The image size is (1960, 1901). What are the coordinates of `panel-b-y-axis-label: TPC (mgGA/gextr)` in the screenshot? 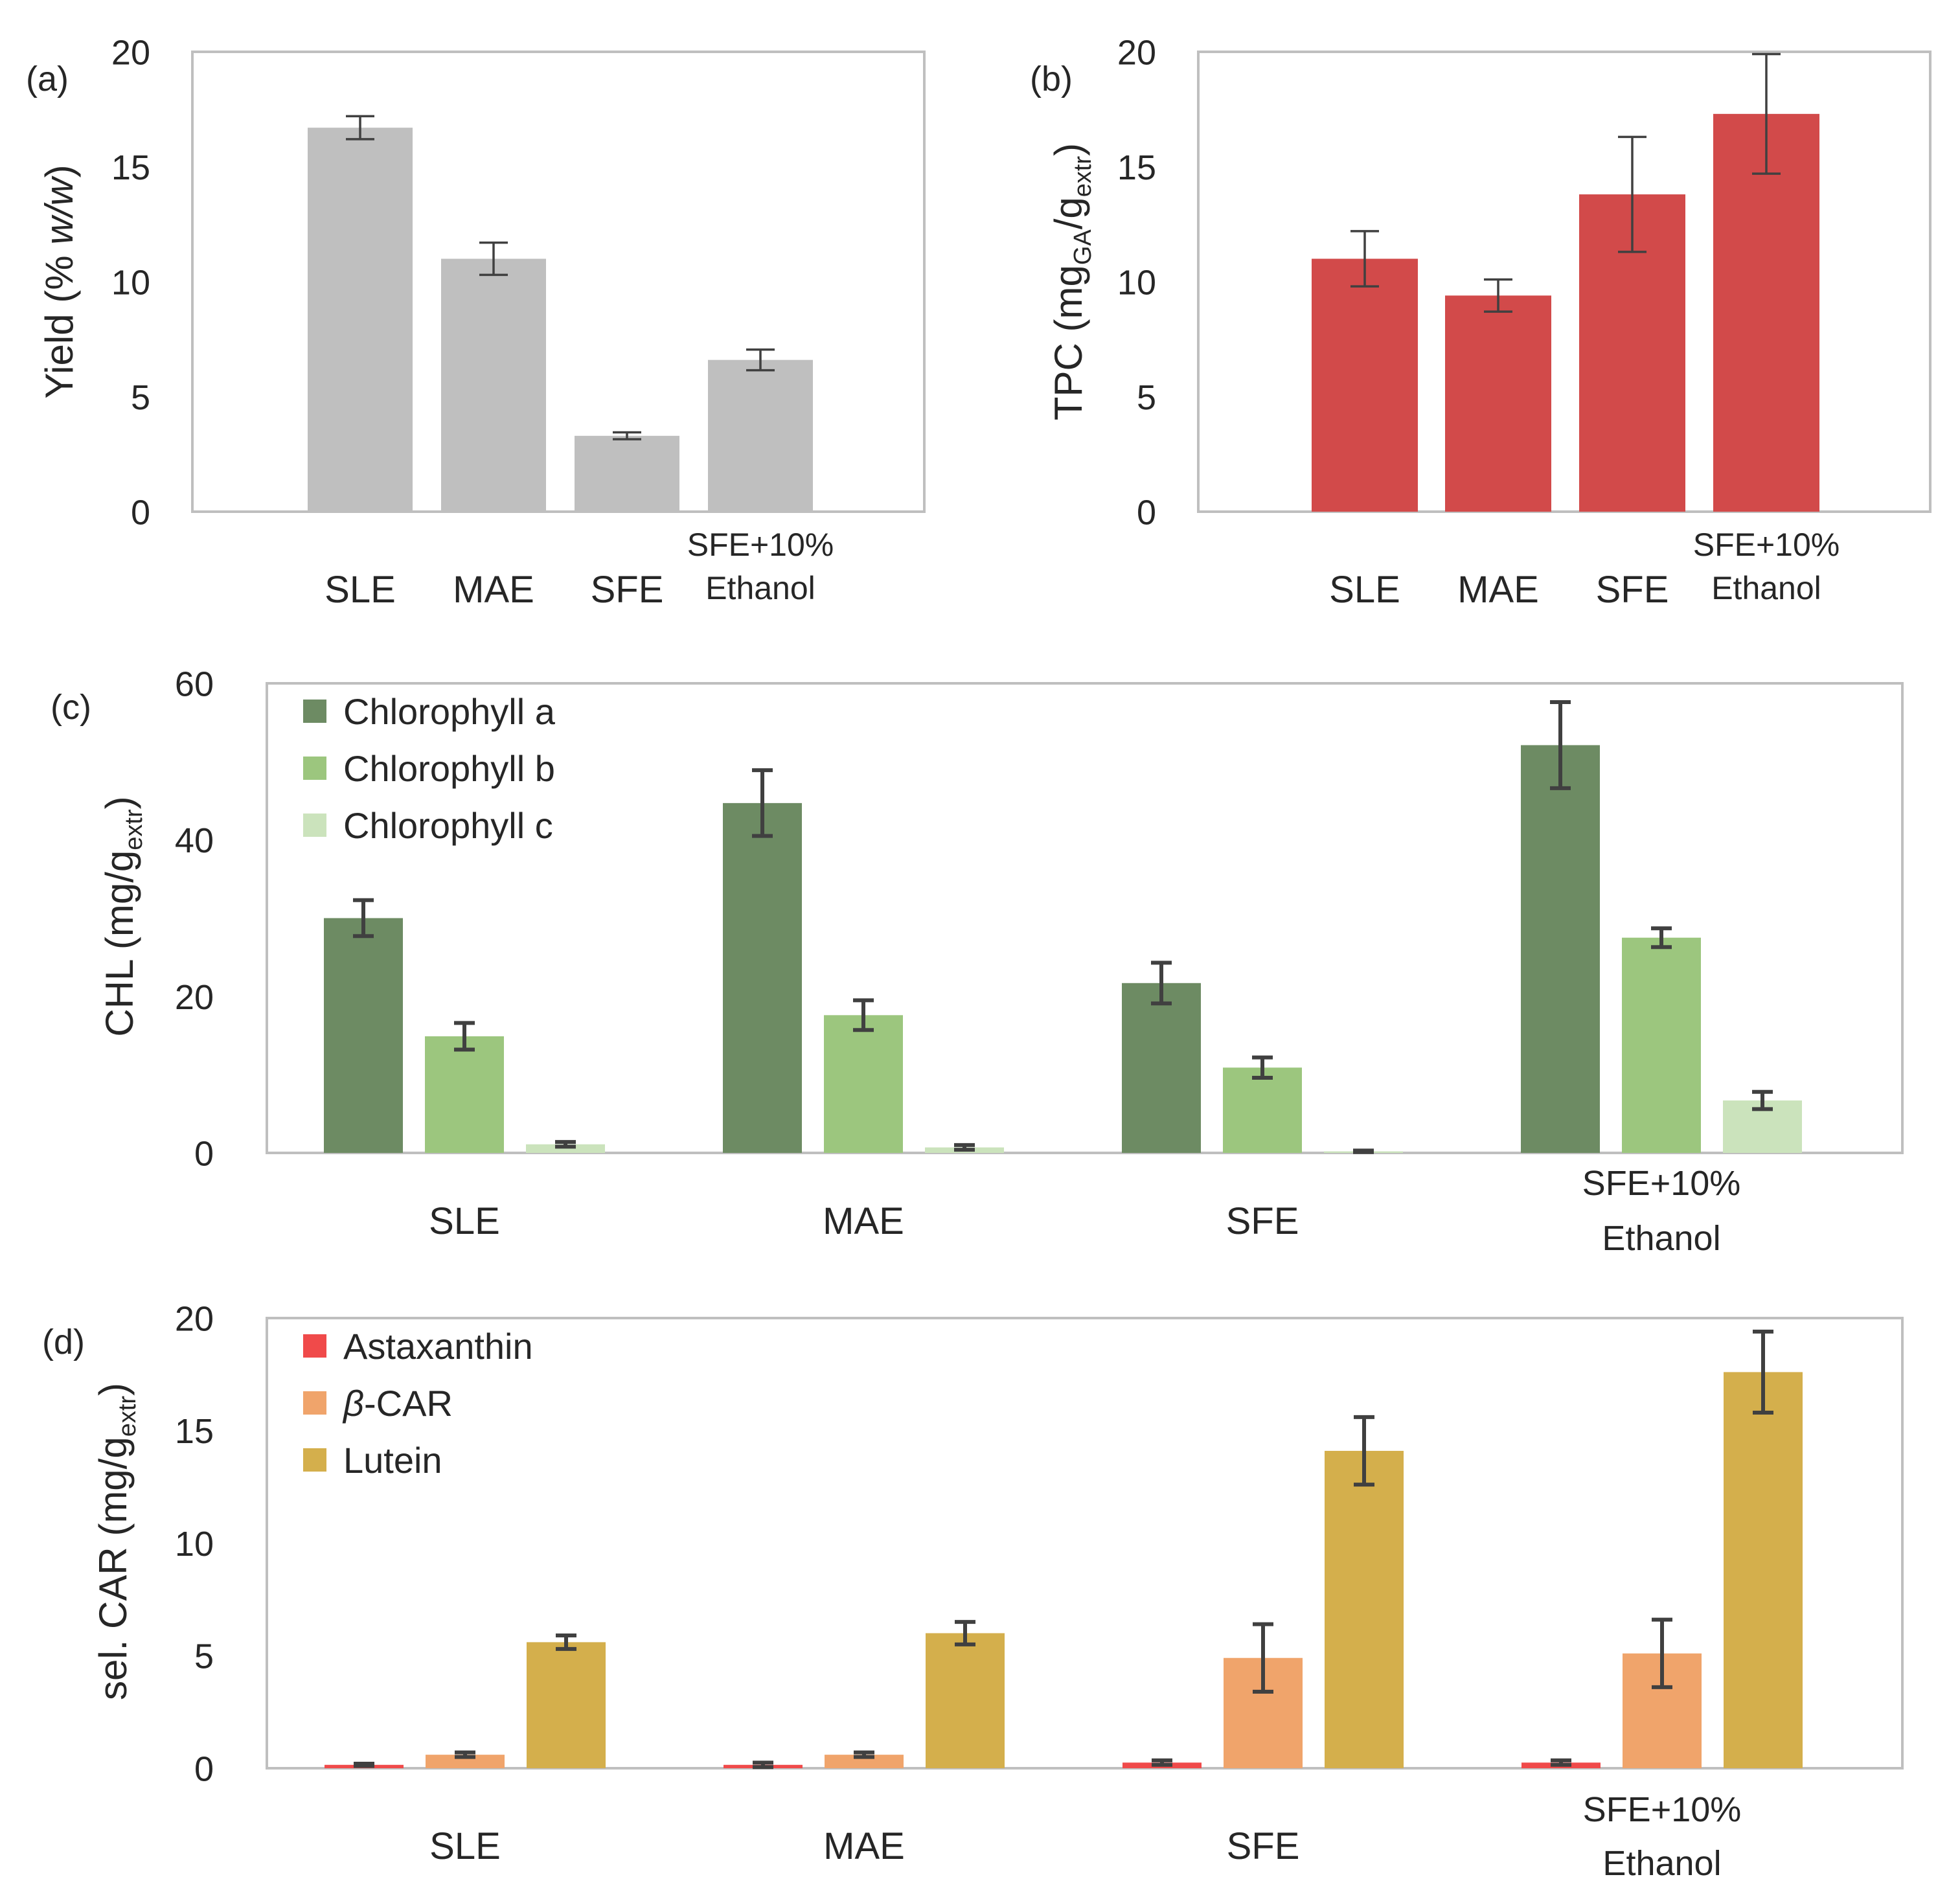 It's located at (1072, 281).